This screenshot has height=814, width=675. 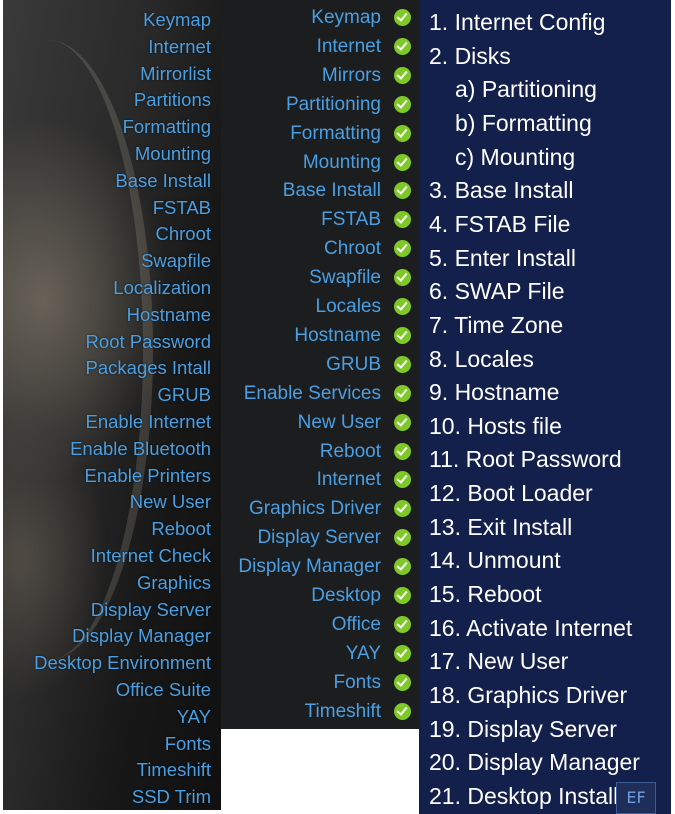 I want to click on right-step-item: 7. Time Zone, so click(x=496, y=324).